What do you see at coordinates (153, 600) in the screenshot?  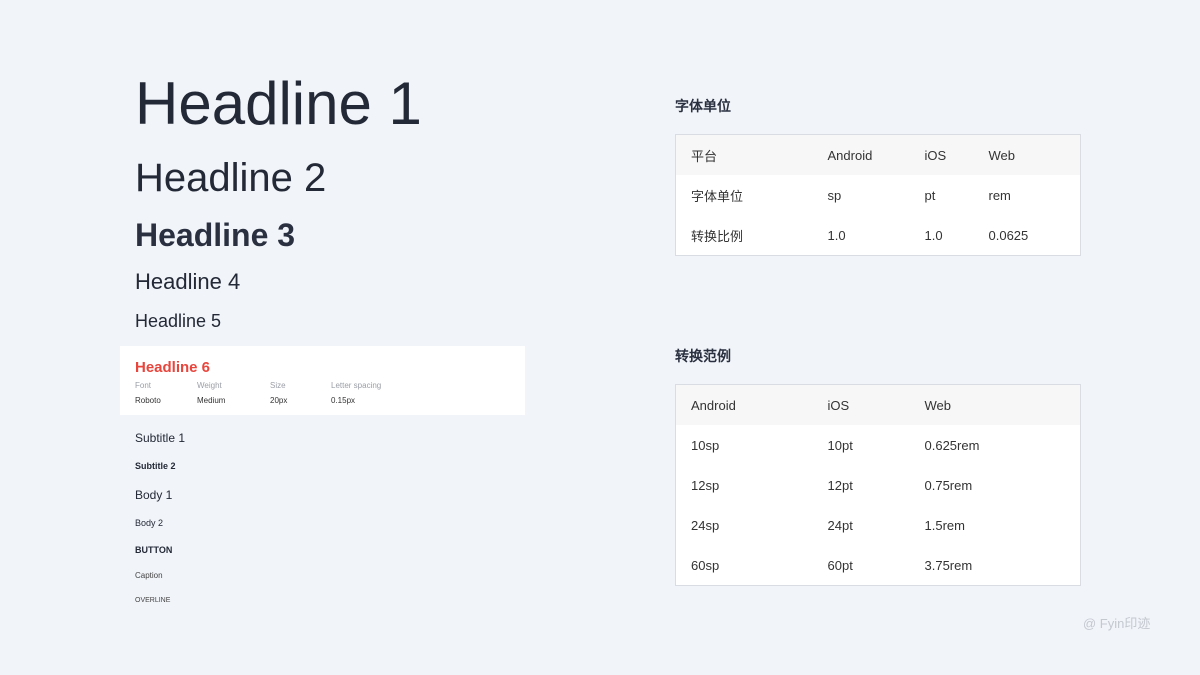 I see `overline: OVERLINE` at bounding box center [153, 600].